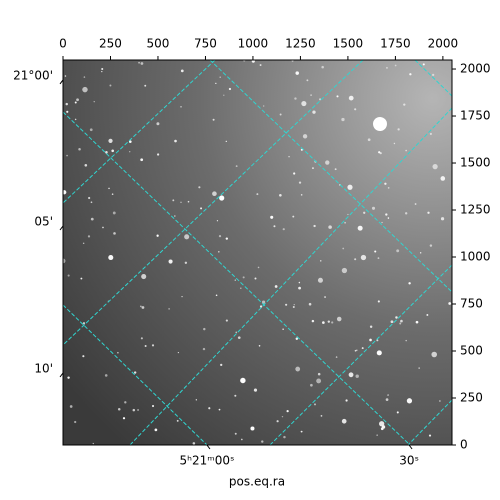 This screenshot has width=500, height=500. Describe the element at coordinates (63, 44) in the screenshot. I see `x-tick-label: 0` at that location.